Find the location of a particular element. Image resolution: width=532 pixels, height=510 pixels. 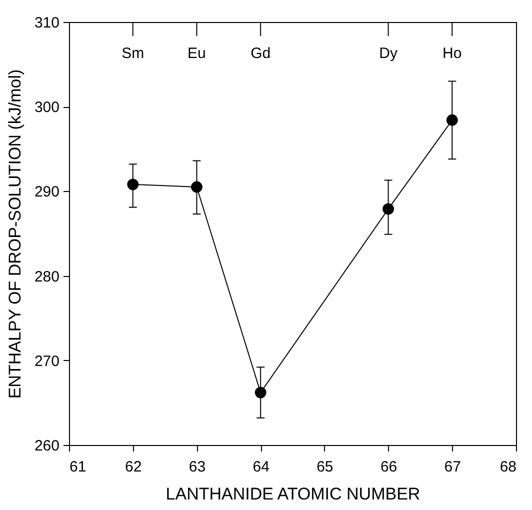

y-tick-label: 260 is located at coordinates (47, 446).